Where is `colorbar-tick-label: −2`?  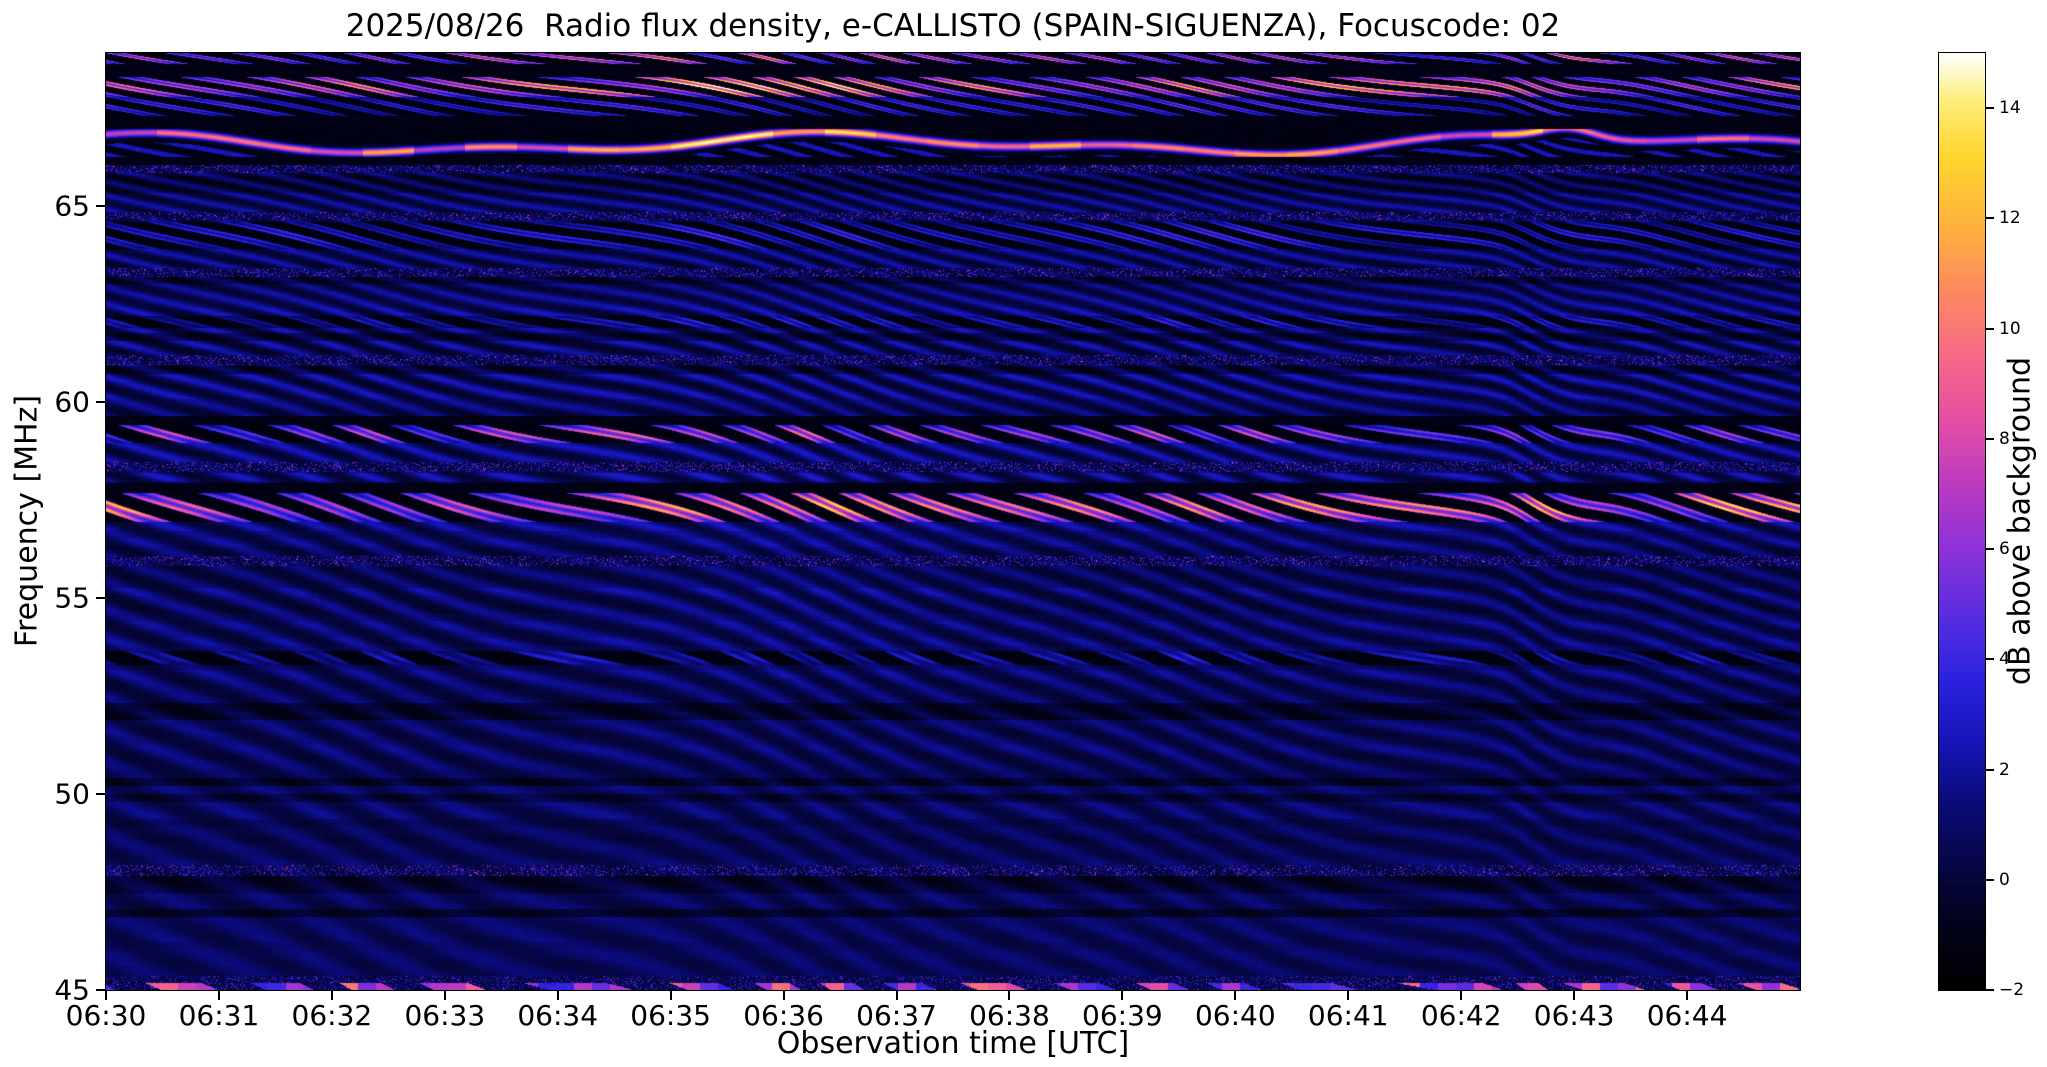
colorbar-tick-label: −2 is located at coordinates (2012, 990).